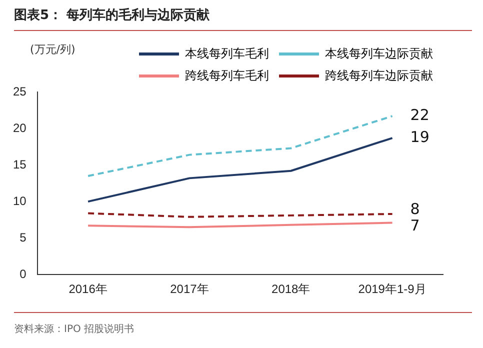 This screenshot has height=348, width=483. I want to click on y-tick-label: 20, so click(19, 127).